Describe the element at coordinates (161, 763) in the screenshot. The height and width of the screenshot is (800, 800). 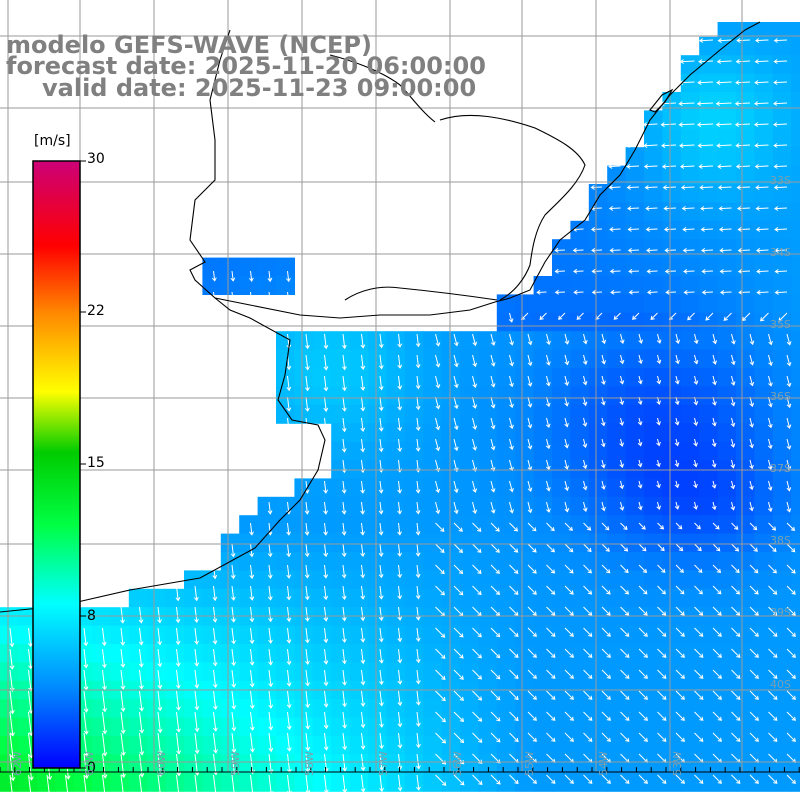
I see `longitude-label: 60W` at that location.